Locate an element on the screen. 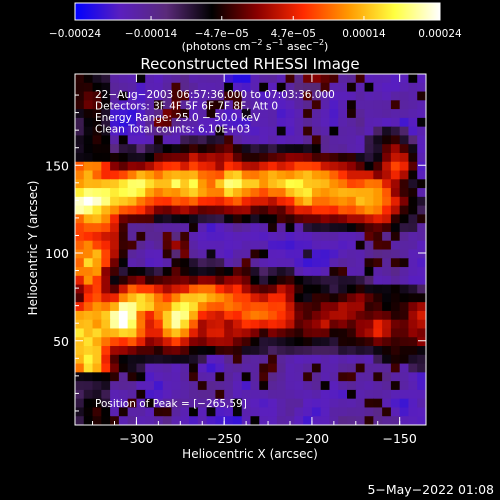 This screenshot has height=500, width=500. colorbar is located at coordinates (257, 11).